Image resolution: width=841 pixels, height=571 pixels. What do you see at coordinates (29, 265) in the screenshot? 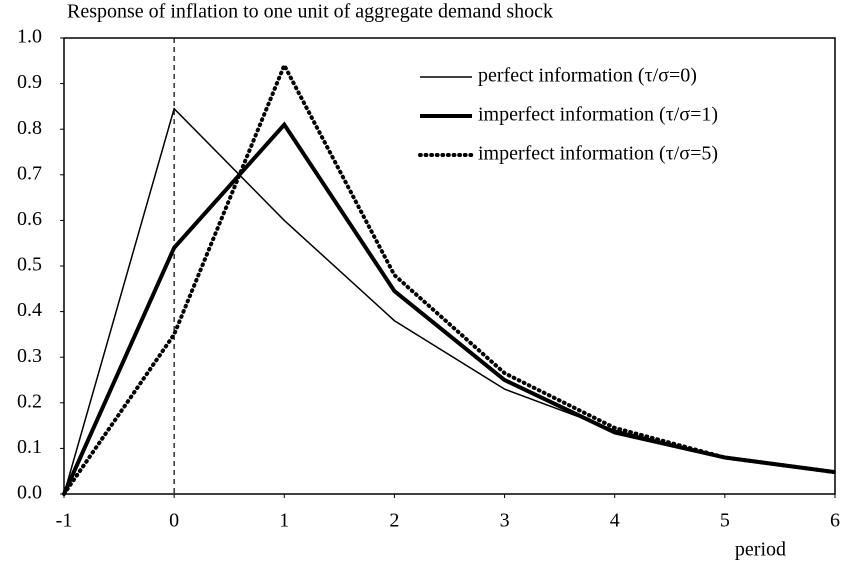
I see `y-tick-label: 0.5` at bounding box center [29, 265].